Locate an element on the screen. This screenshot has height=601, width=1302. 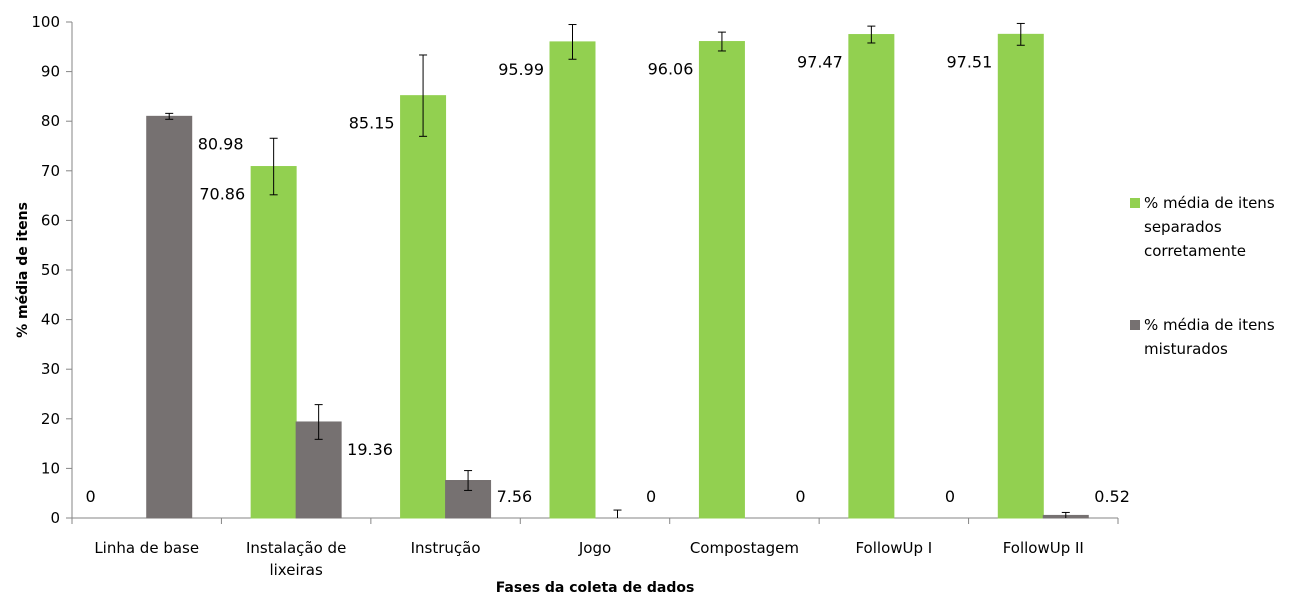
data-label: 19.36 is located at coordinates (370, 449).